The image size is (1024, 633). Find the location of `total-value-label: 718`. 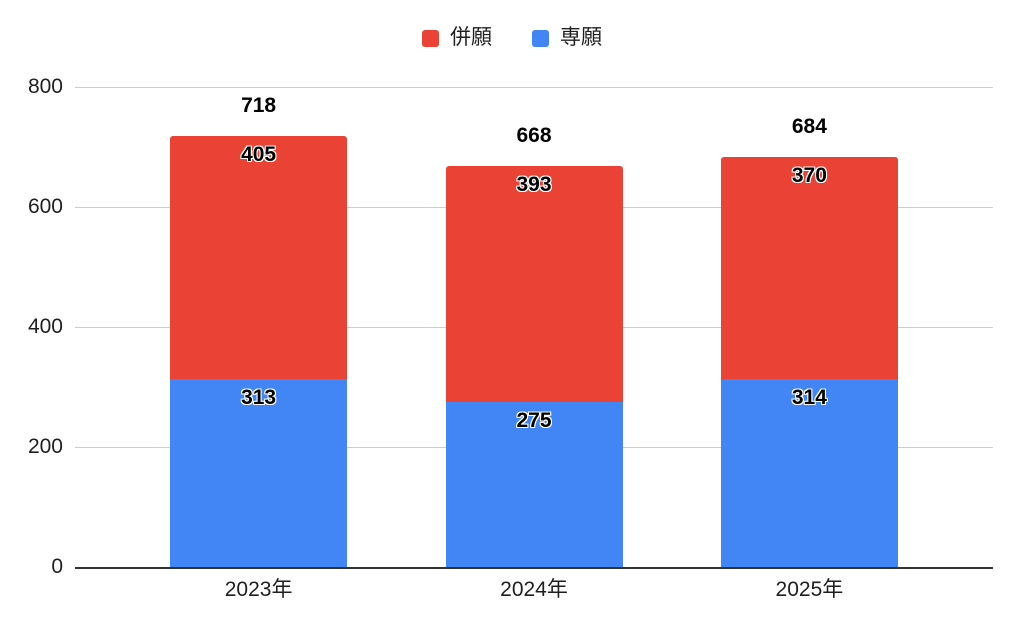

total-value-label: 718 is located at coordinates (259, 106).